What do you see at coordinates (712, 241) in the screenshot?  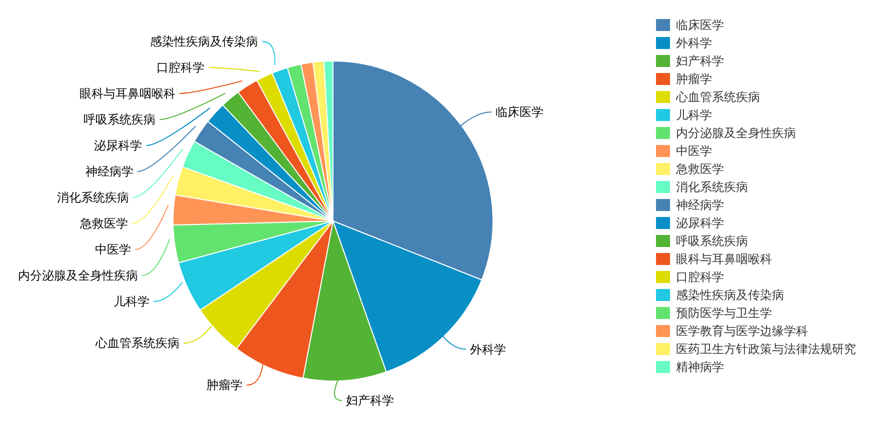 I see `legend-label: 呼吸系统疾病` at bounding box center [712, 241].